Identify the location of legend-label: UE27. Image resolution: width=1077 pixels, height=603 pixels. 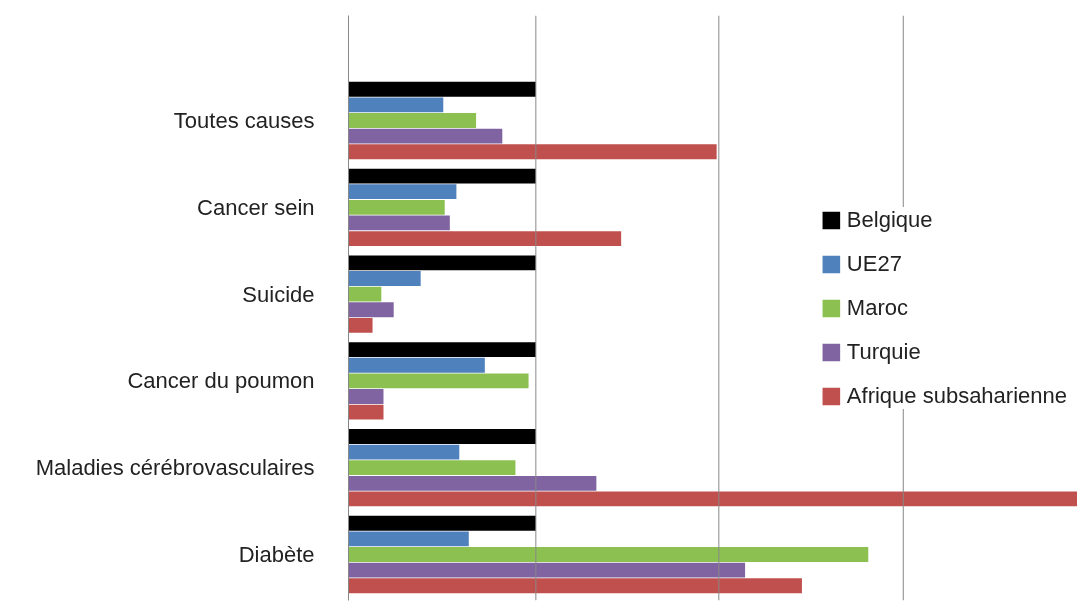
(874, 263).